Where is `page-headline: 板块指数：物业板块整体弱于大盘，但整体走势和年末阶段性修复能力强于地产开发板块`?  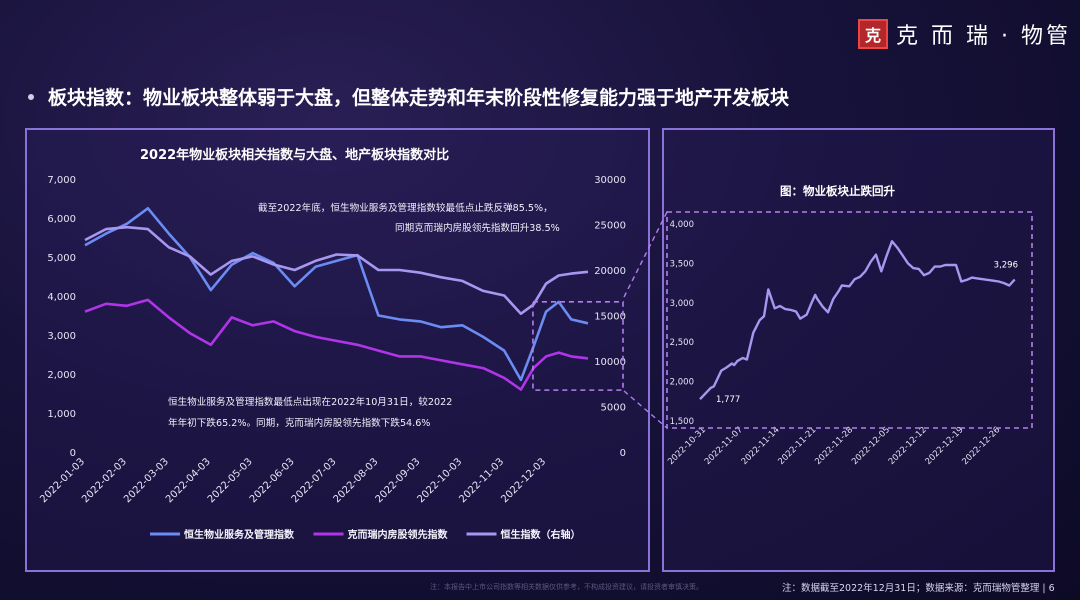
page-headline: 板块指数：物业板块整体弱于大盘，但整体走势和年末阶段性修复能力强于地产开发板块 is located at coordinates (408, 96).